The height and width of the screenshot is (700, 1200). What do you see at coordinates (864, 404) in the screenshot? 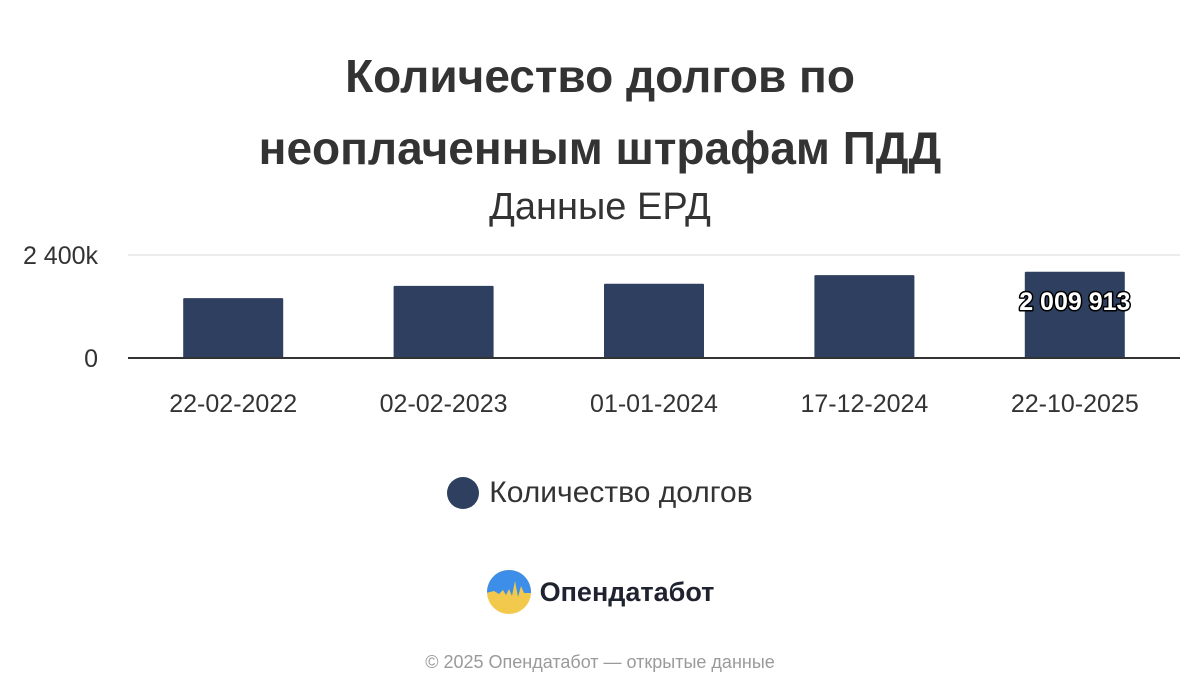
I see `x-tick-label: 17-12-2024` at bounding box center [864, 404].